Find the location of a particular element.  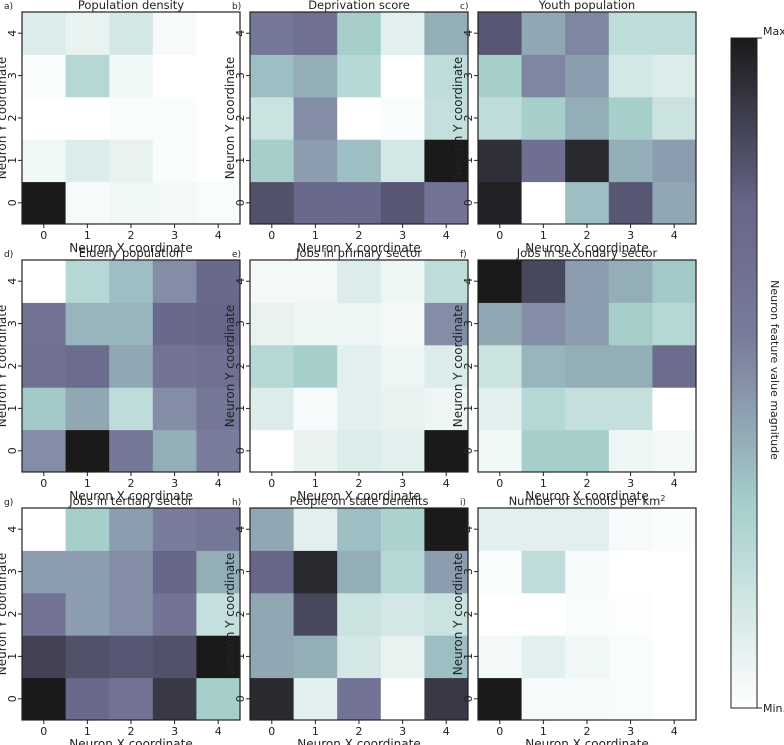

panel-label: a) is located at coordinates (8, 7).